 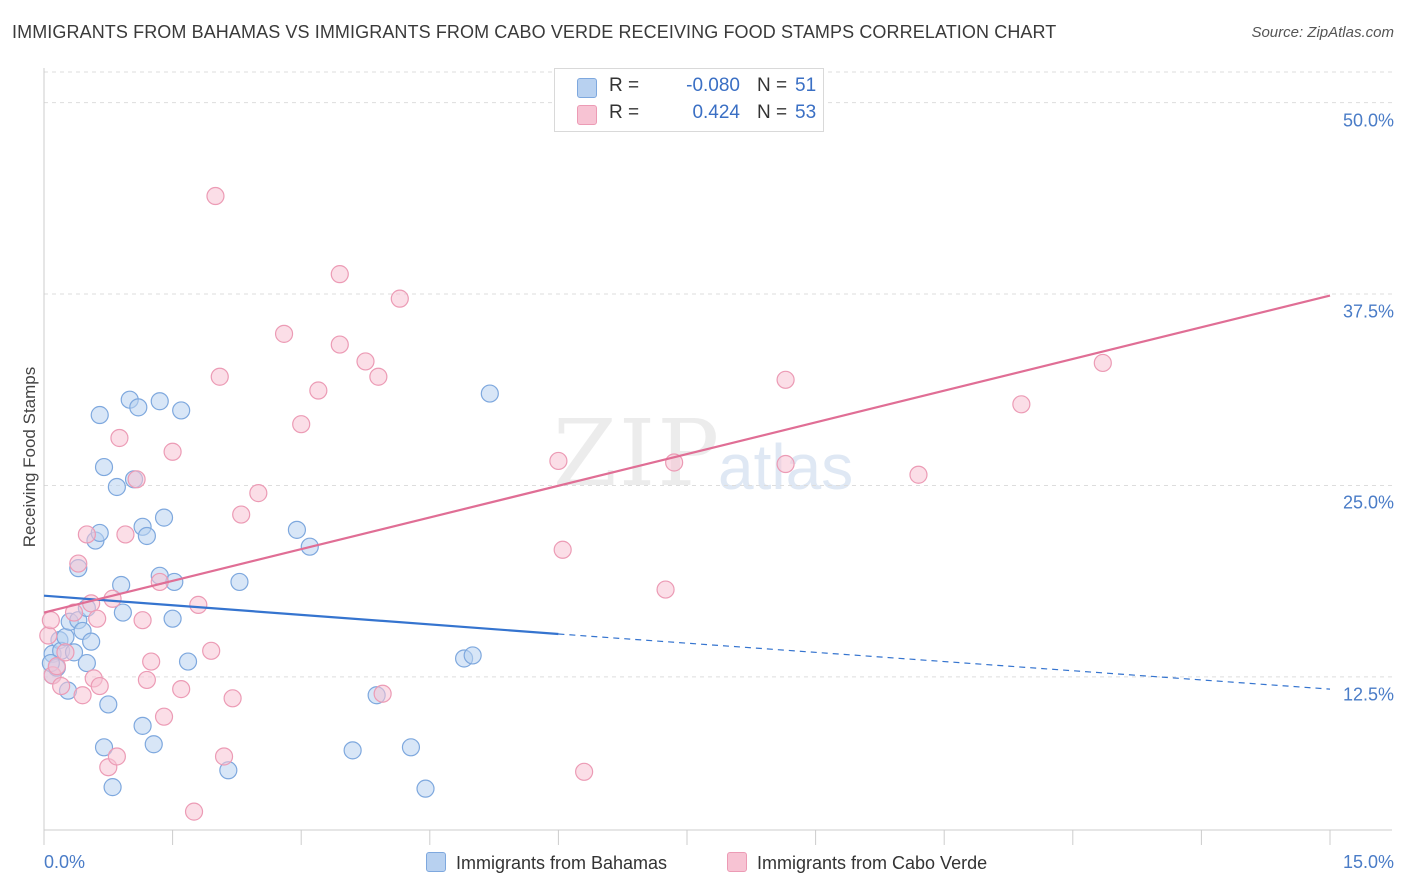 What do you see at coordinates (1368, 502) in the screenshot?
I see `y-tick-label-25: 25.0%` at bounding box center [1368, 502].